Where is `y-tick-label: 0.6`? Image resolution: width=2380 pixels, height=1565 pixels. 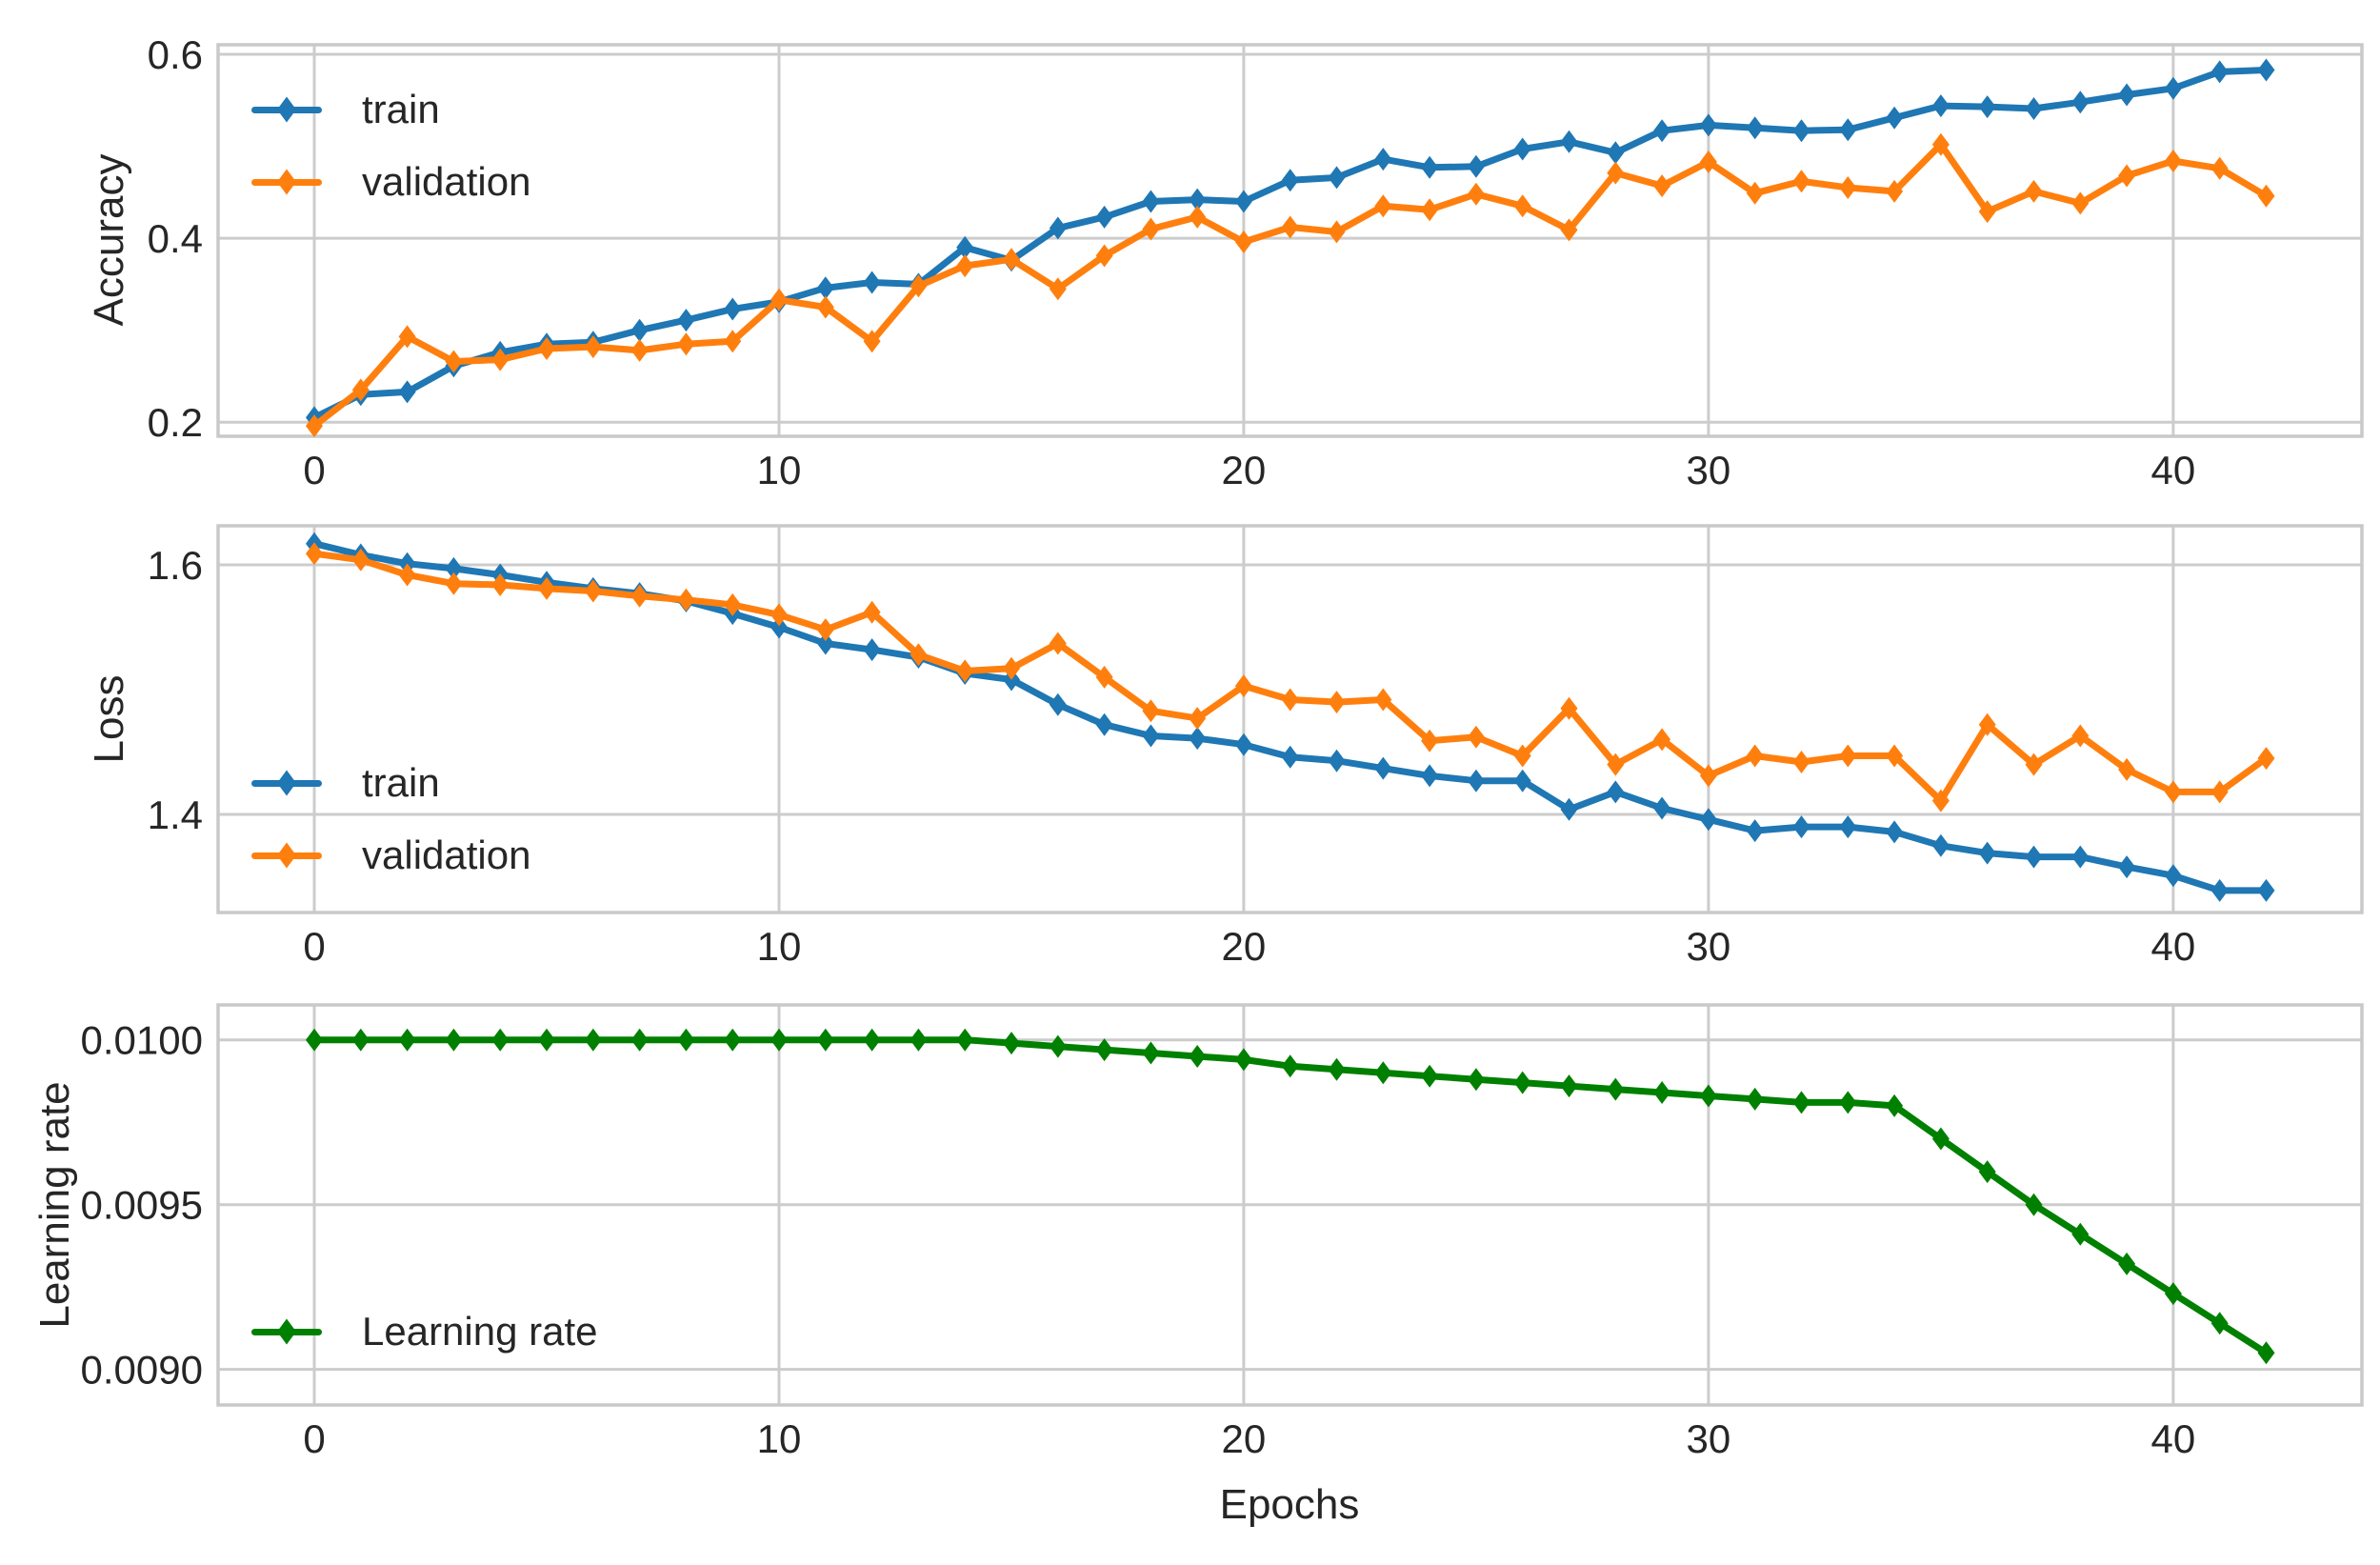
y-tick-label: 0.6 is located at coordinates (175, 54).